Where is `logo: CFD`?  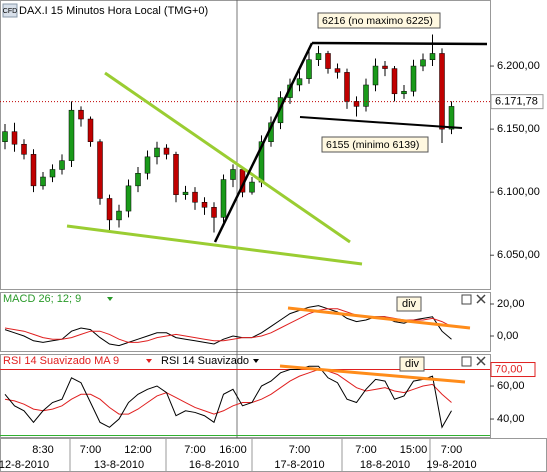 logo: CFD is located at coordinates (10, 11).